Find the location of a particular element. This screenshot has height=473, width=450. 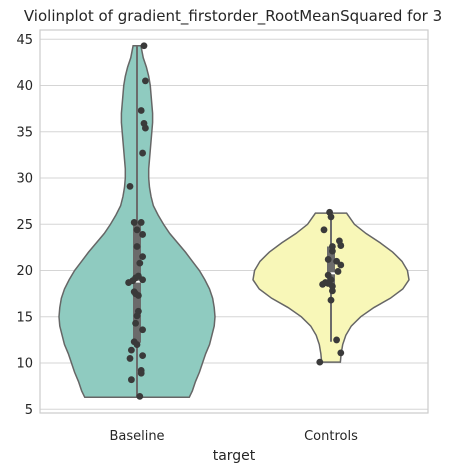

y-tick-labels: 5 10 15 20 25 30 35 40 45 is located at coordinates (24, 225).